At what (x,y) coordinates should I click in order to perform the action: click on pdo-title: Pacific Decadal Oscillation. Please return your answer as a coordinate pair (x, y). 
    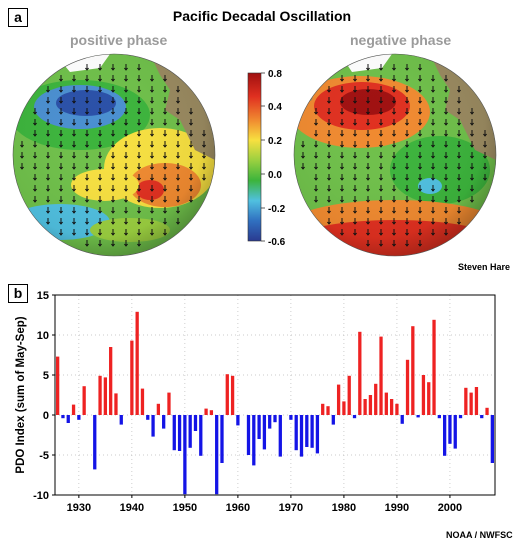
    Looking at the image, I should click on (262, 16).